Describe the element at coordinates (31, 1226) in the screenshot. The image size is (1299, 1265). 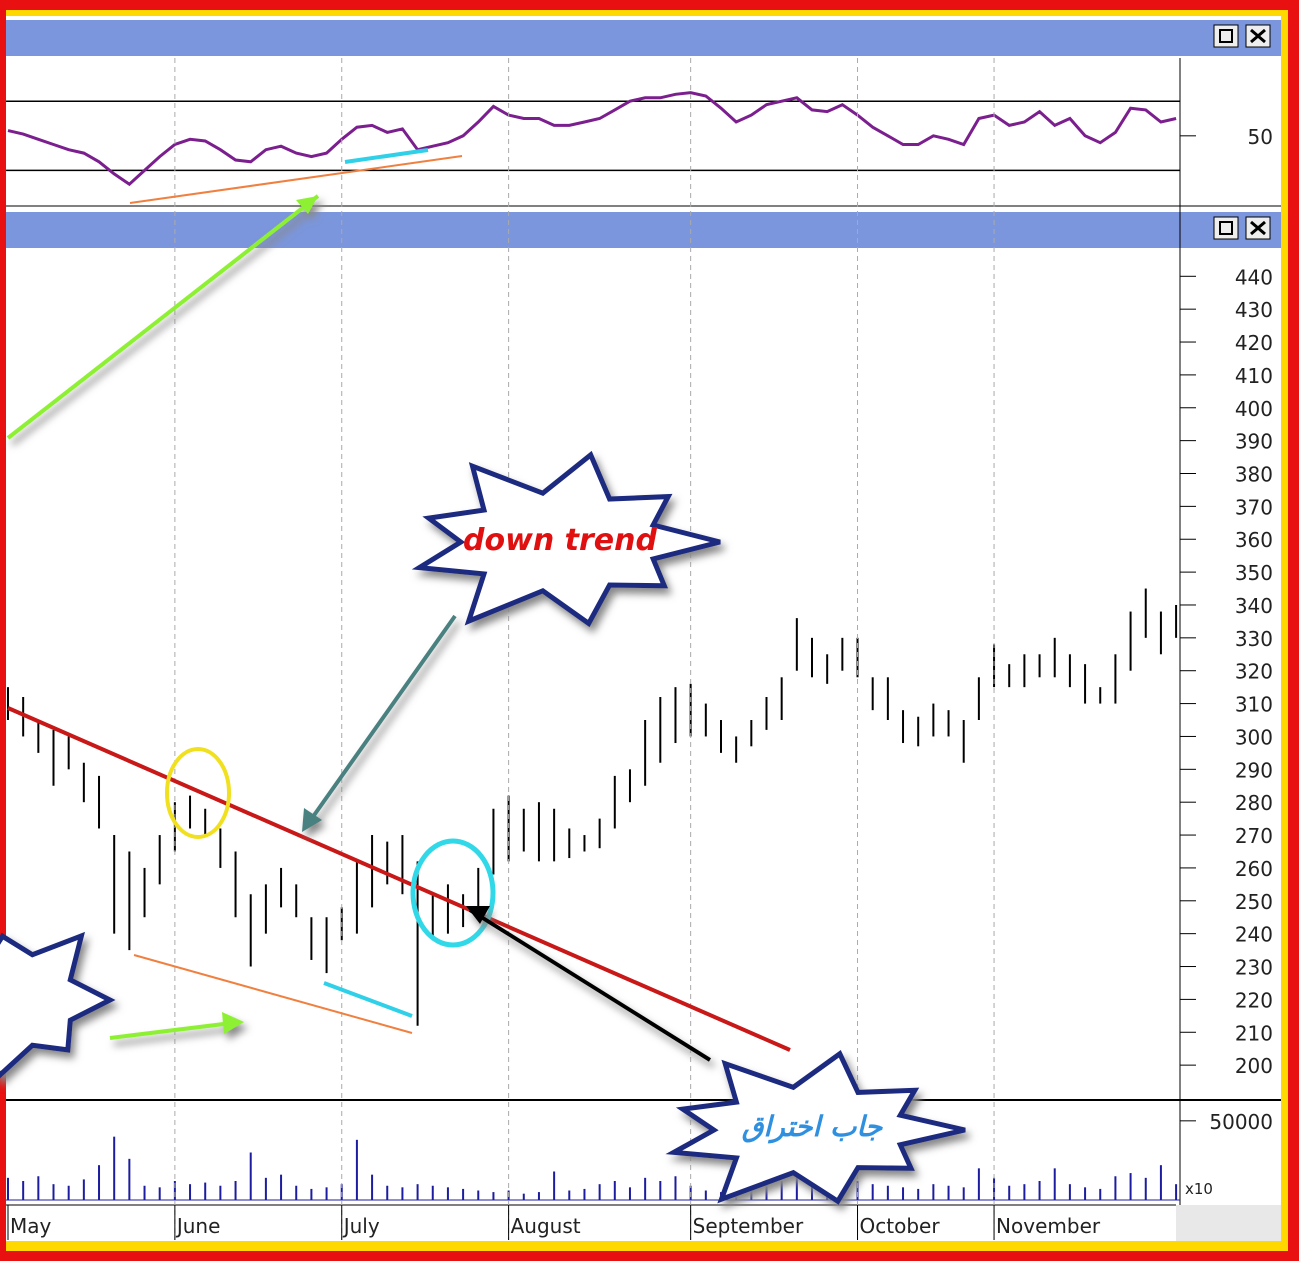
I see `x-tick-label: May` at that location.